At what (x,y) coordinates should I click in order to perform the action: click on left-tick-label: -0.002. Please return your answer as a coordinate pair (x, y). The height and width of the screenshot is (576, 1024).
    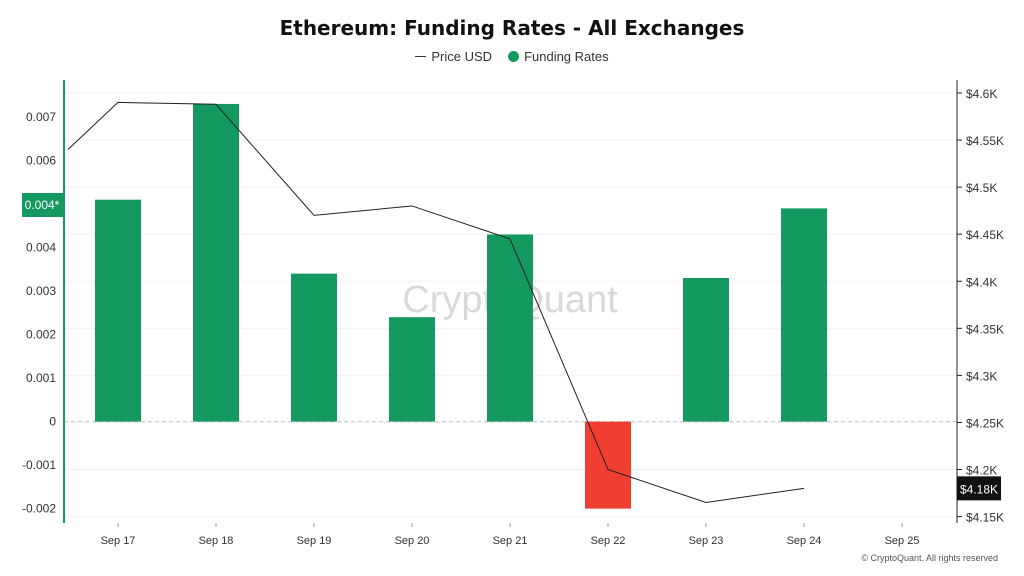
    Looking at the image, I should click on (39, 509).